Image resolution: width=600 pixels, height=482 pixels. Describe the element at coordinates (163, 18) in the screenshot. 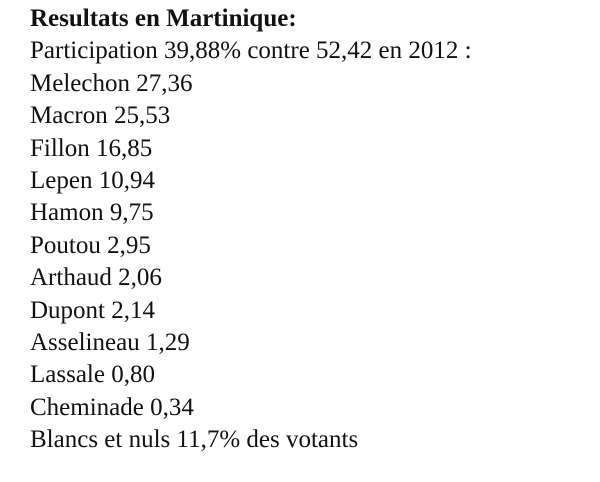

I see `heading: Resultats en Martinique:` at that location.